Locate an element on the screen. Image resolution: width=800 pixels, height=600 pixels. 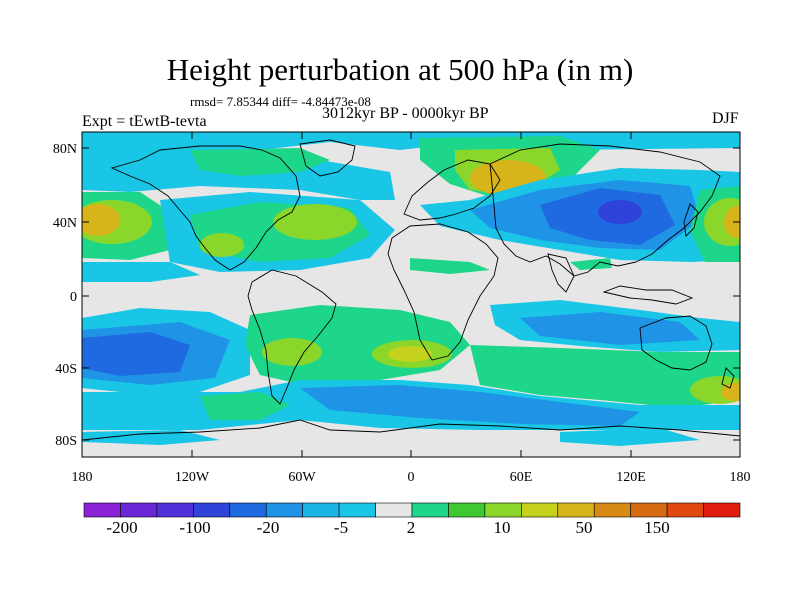
field-africa-green is located at coordinates (450, 266).